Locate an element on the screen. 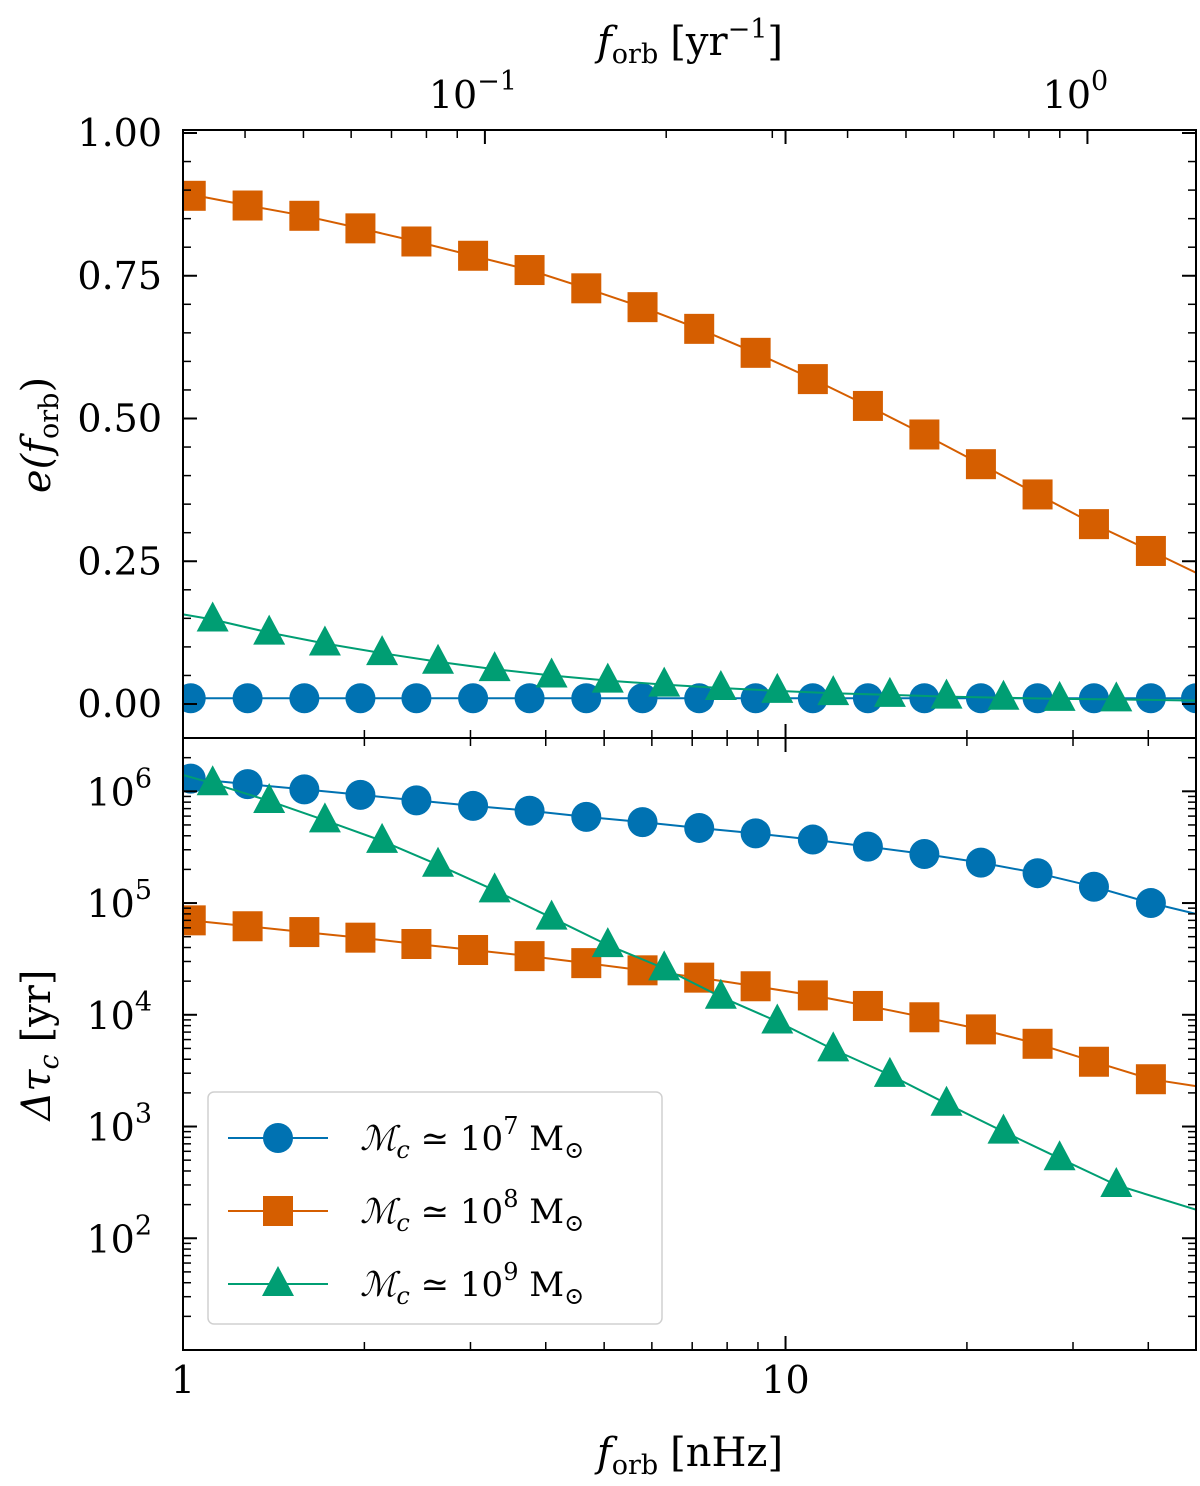 The width and height of the screenshot is (1200, 1486). bottom-series-1-line is located at coordinates (693, 846).